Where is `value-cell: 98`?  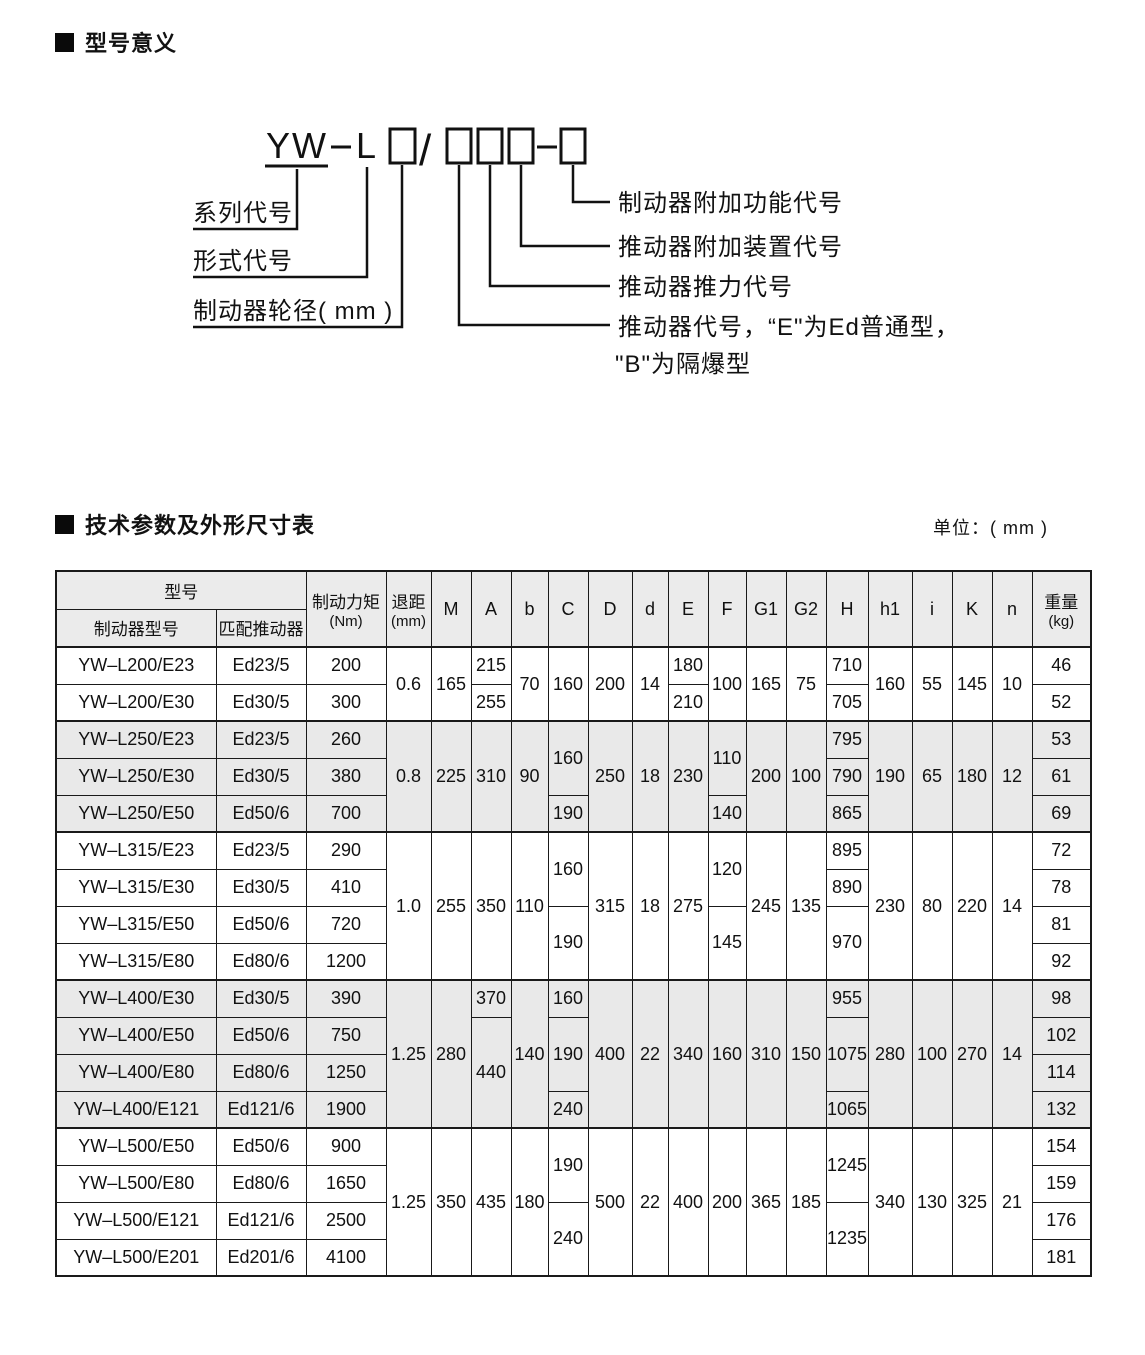
value-cell: 98 is located at coordinates (1061, 998).